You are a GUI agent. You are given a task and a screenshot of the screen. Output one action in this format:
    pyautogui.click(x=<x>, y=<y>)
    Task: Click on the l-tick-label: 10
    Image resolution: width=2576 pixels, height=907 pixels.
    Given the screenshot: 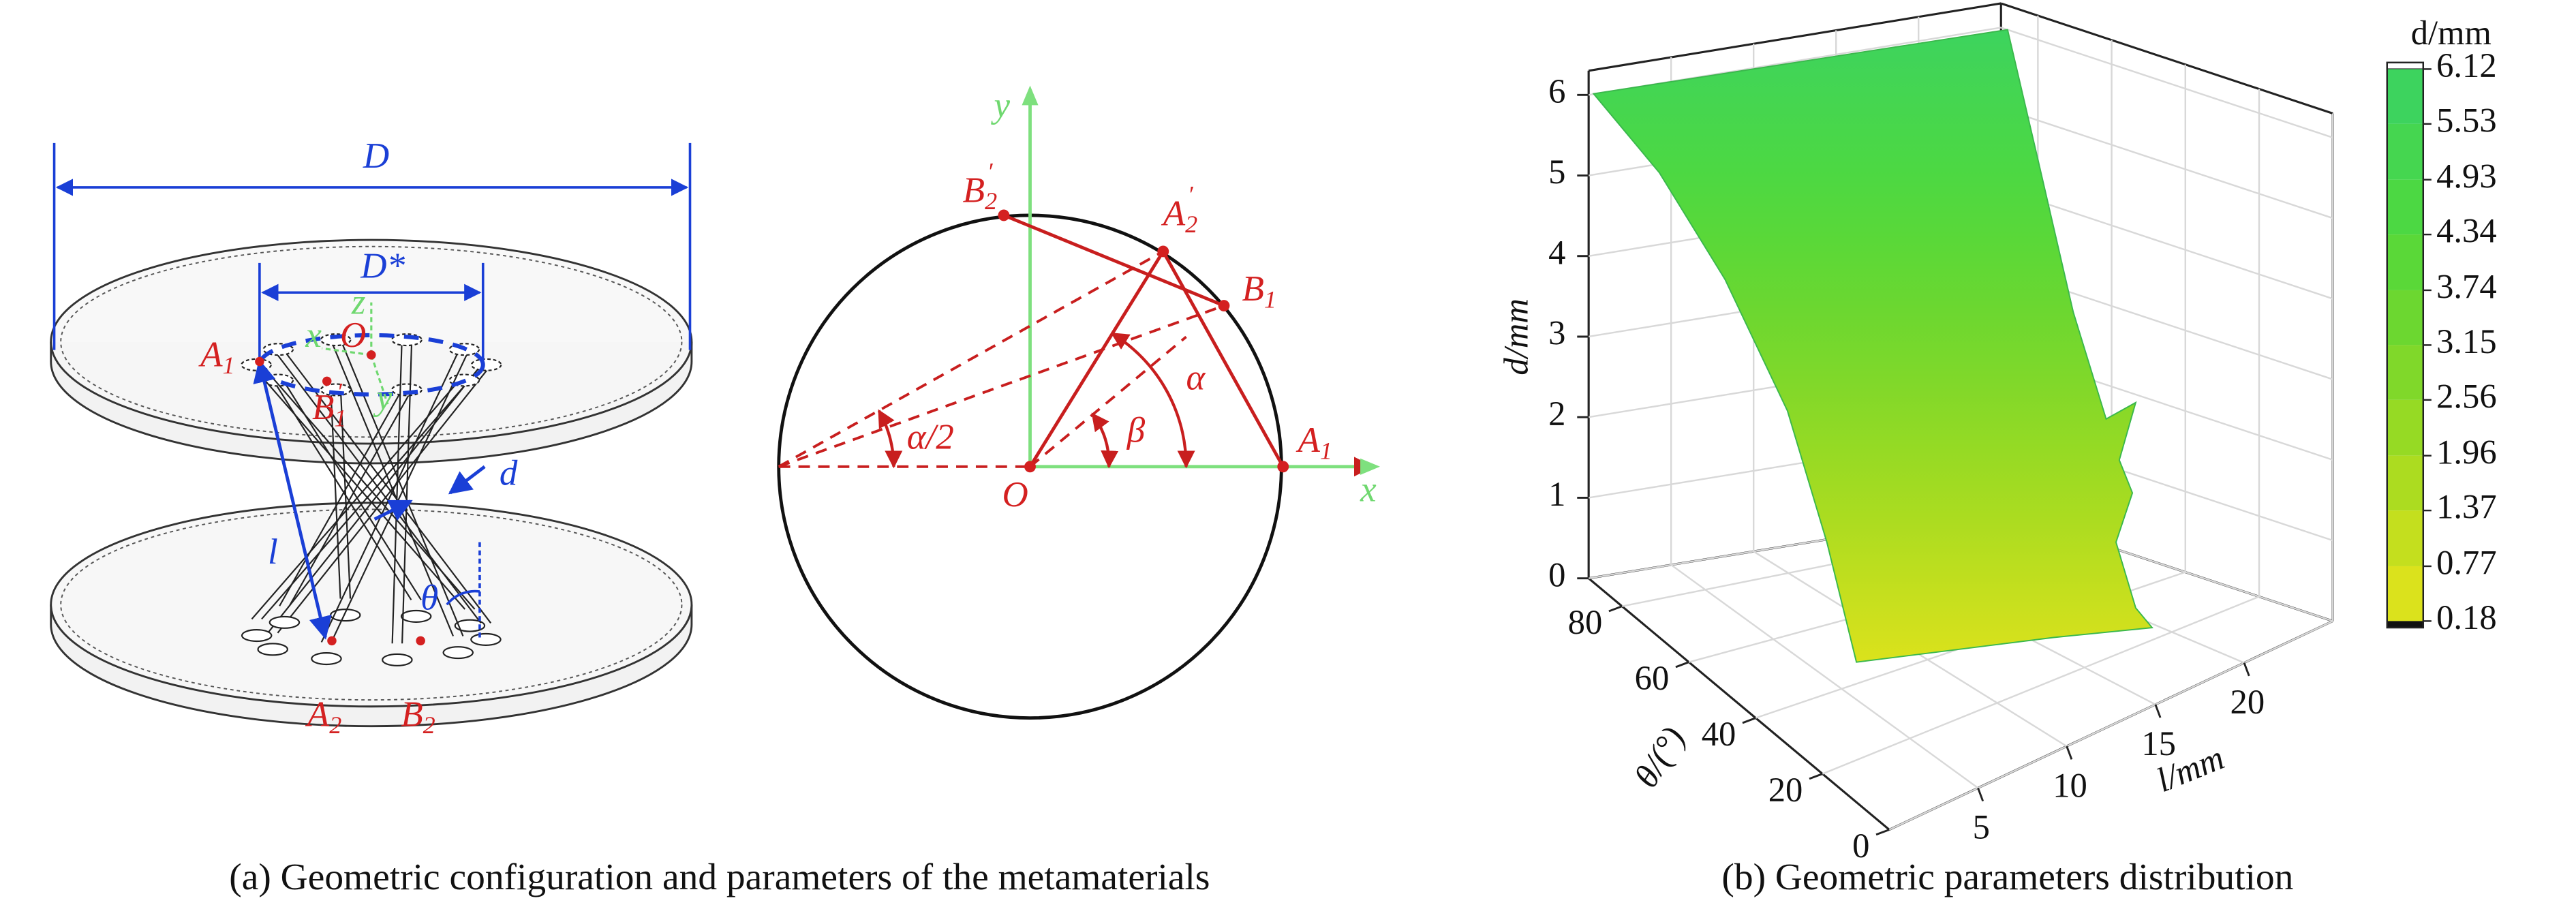 What is the action you would take?
    pyautogui.click(x=2070, y=785)
    